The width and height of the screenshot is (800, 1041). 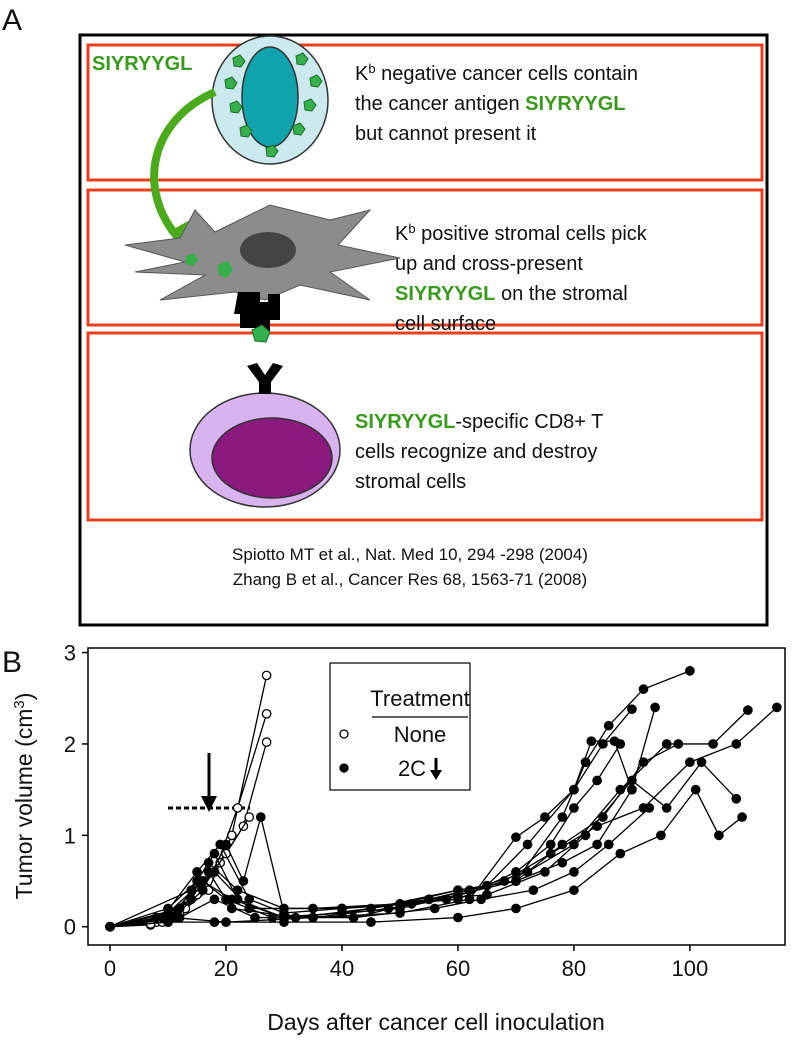 What do you see at coordinates (419, 698) in the screenshot?
I see `legend-title: Treatment` at bounding box center [419, 698].